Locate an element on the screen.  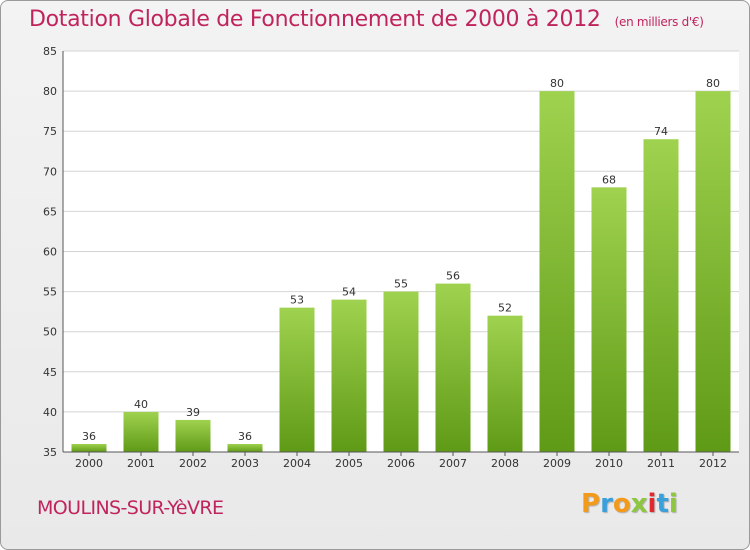
logo-letter: t is located at coordinates (662, 504).